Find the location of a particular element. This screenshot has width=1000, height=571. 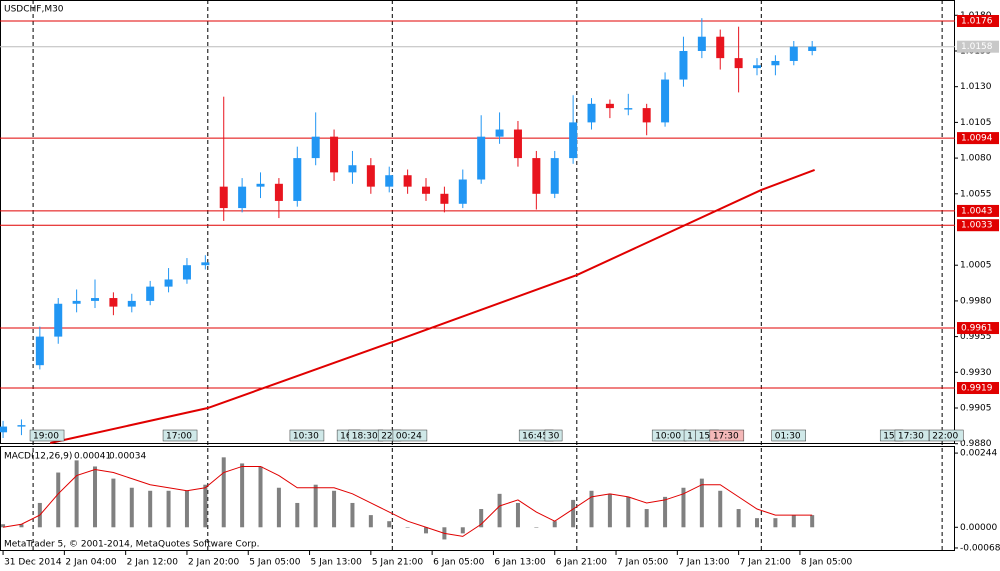

time-marker-label: 00:24 is located at coordinates (409, 437).